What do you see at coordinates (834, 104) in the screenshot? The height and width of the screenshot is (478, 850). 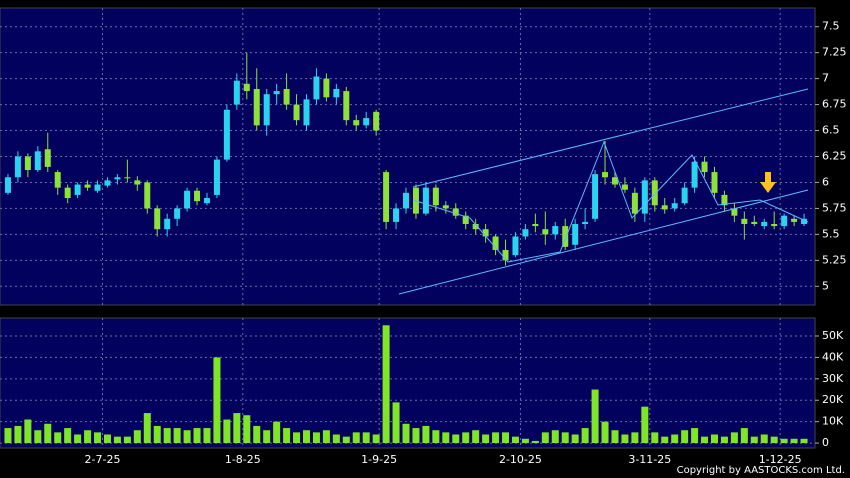 I see `y-tick-label: 6.75` at bounding box center [834, 104].